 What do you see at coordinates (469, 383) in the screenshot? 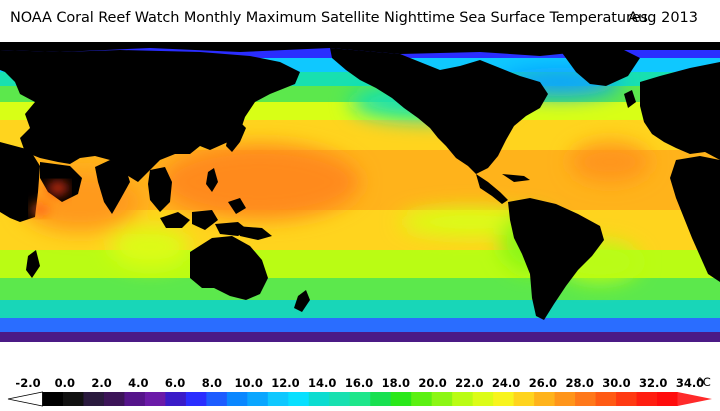
I see `colorbar-tick-label: 22.0` at bounding box center [469, 383].